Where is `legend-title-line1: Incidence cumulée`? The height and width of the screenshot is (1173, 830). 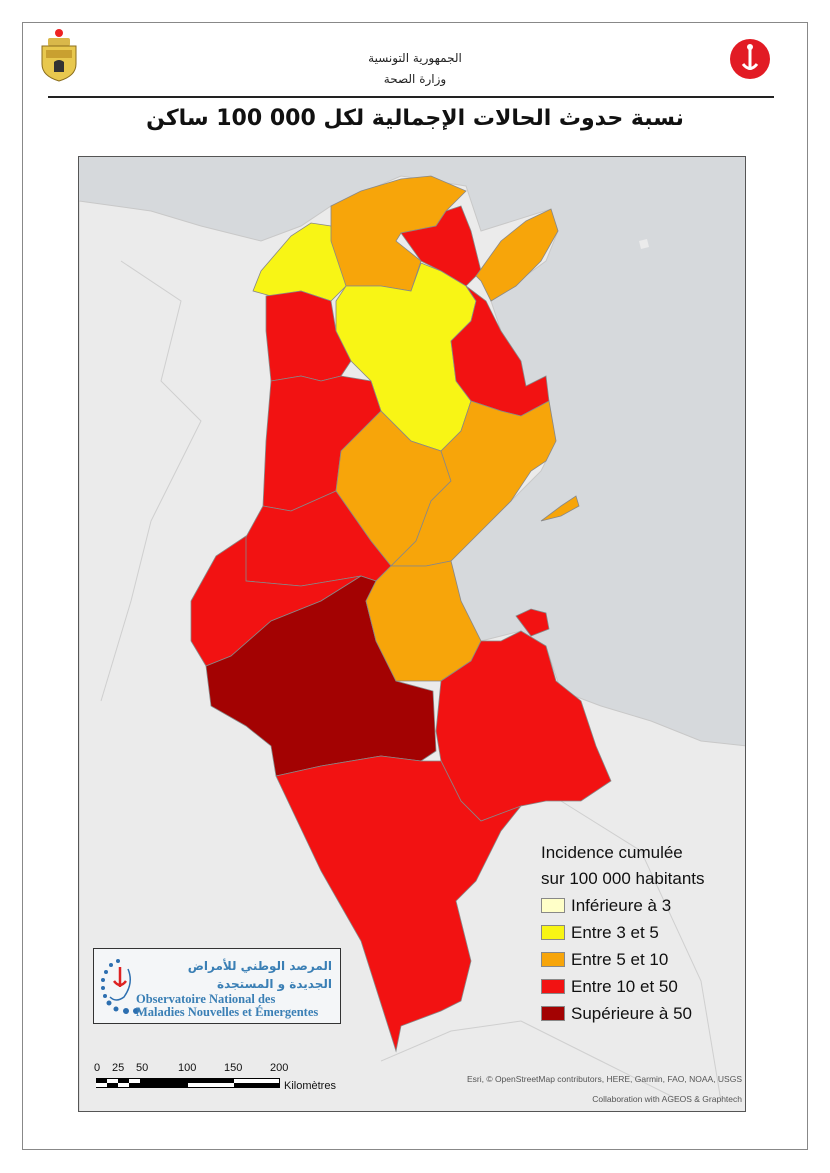
legend-title-line1: Incidence cumulée is located at coordinates (612, 852).